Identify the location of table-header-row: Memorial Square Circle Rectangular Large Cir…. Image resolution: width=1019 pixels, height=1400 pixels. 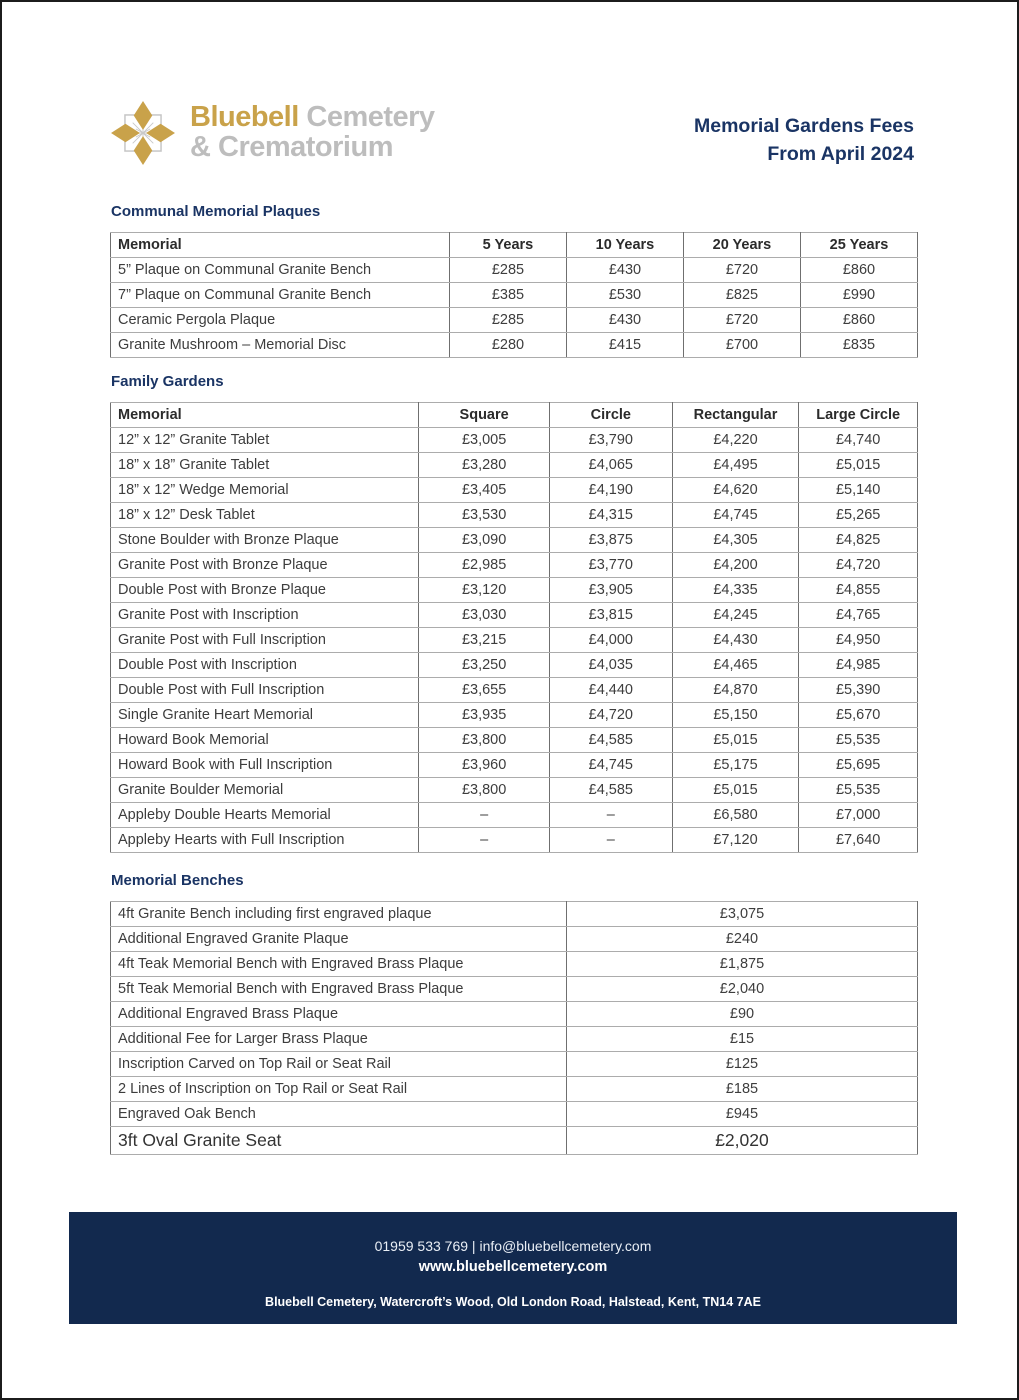
(513, 414).